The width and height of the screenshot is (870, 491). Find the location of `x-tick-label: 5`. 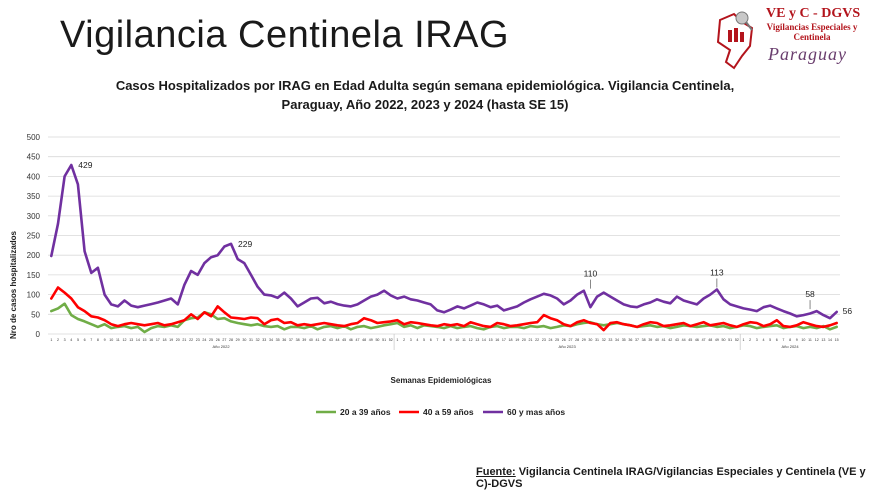

x-tick-label: 5 is located at coordinates (770, 340).